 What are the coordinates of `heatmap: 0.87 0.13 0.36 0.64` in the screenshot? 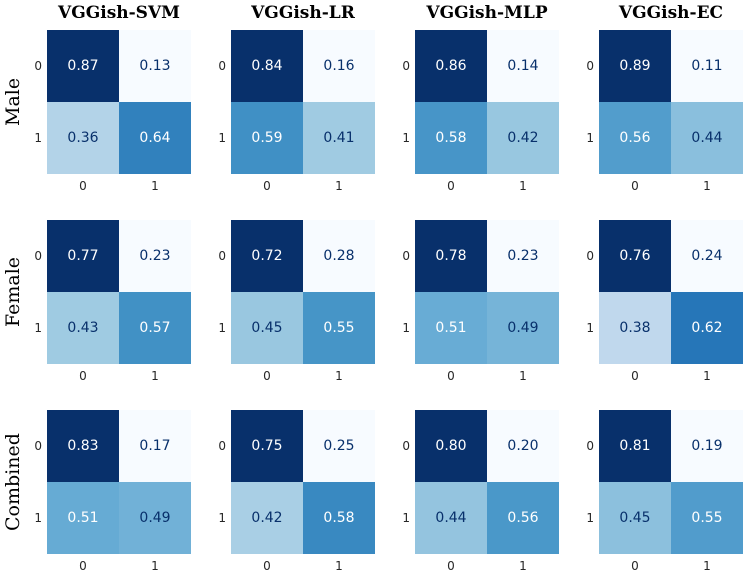 It's located at (119, 102).